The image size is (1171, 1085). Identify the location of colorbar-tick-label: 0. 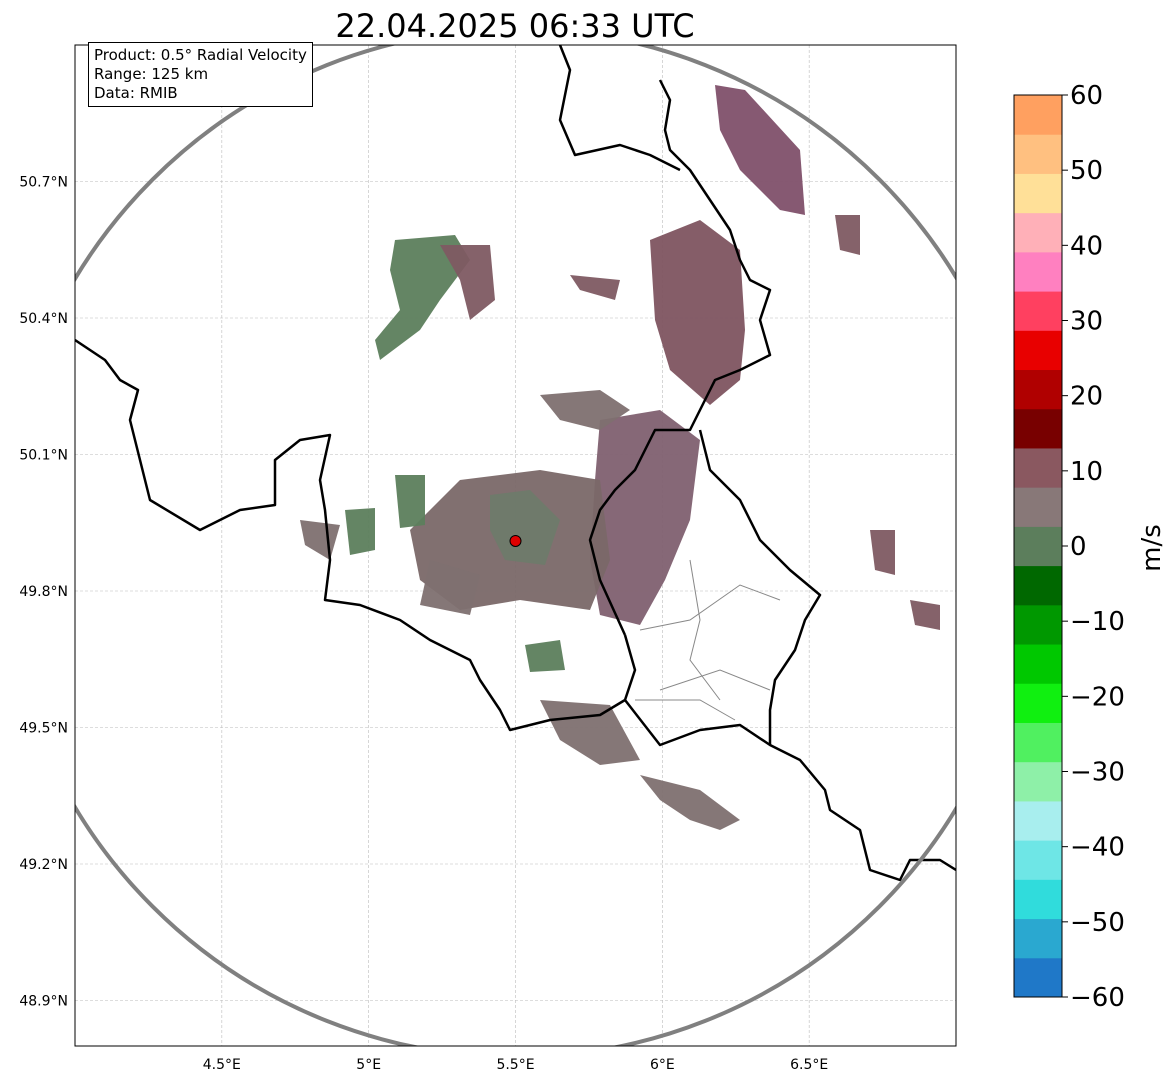
(1078, 547).